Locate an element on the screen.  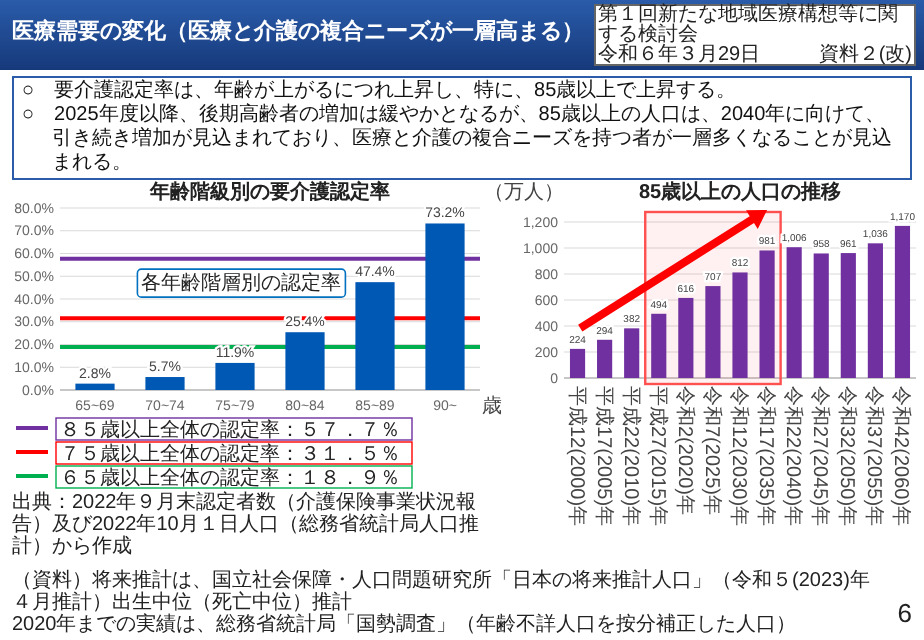
annotation: 各年齢階層別の認定率 is located at coordinates (241, 283).